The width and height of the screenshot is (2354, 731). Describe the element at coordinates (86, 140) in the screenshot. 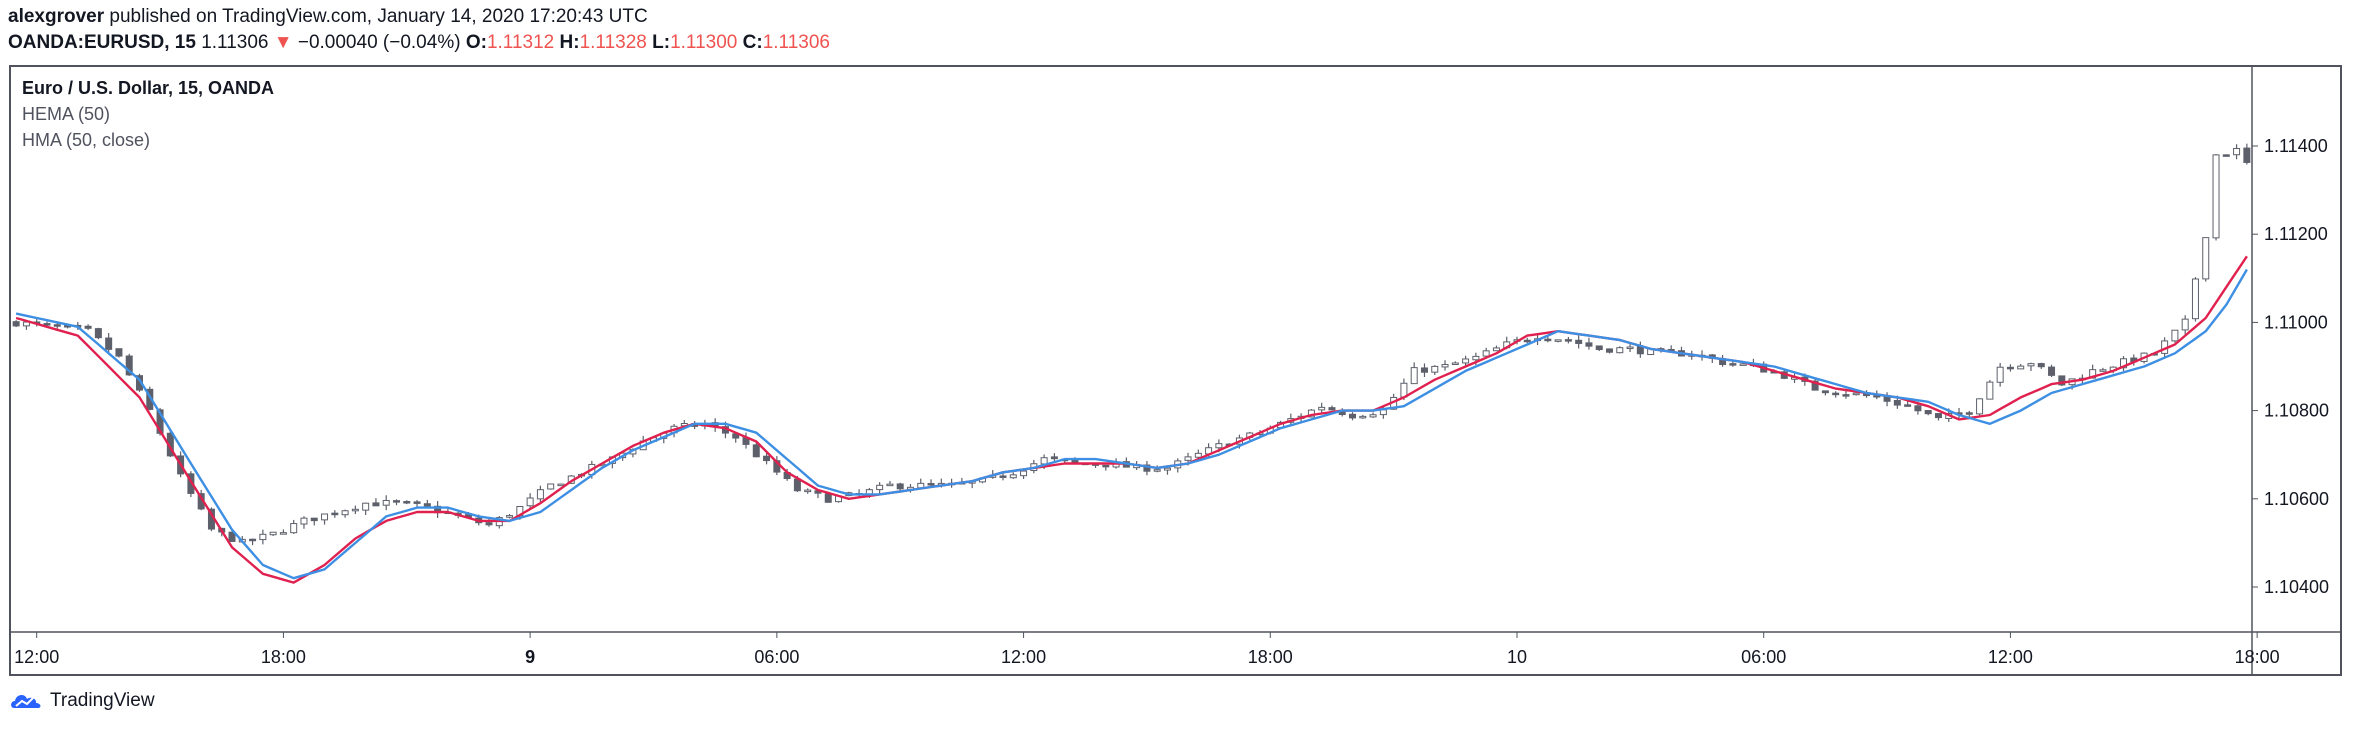

I see `legend-hma: HMA (50, close)` at that location.